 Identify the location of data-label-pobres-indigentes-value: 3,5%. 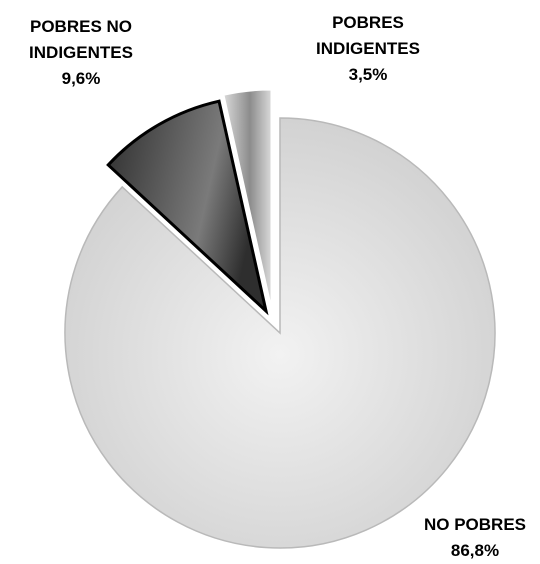
(368, 74).